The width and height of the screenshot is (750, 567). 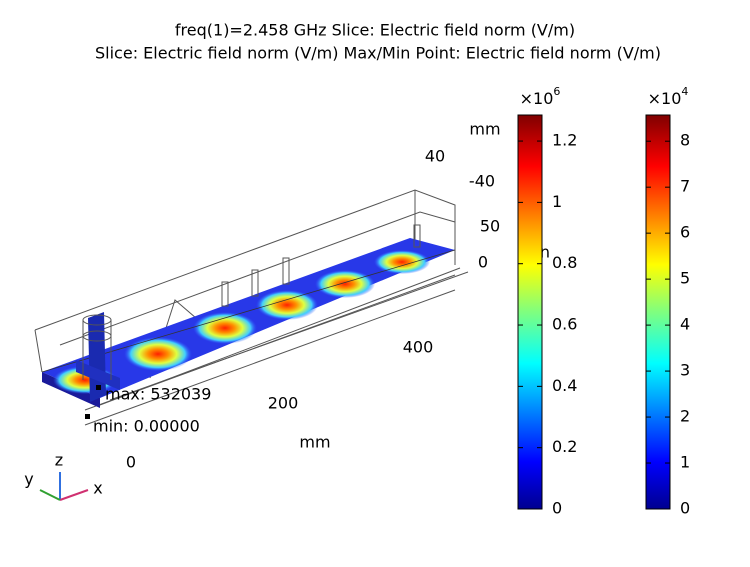 What do you see at coordinates (685, 324) in the screenshot?
I see `colorbar-tick-label: 4` at bounding box center [685, 324].